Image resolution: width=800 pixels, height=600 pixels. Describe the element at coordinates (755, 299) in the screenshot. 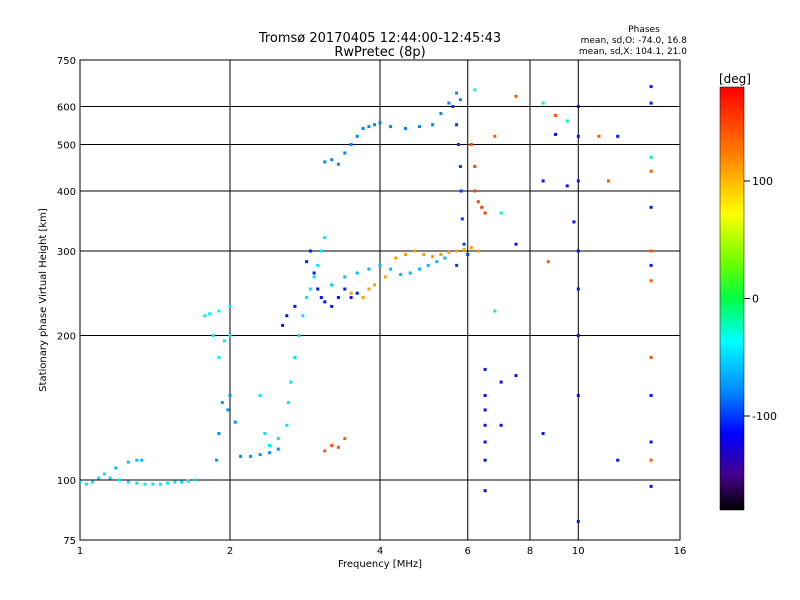

I see `colorbar-tick-label: 0` at that location.